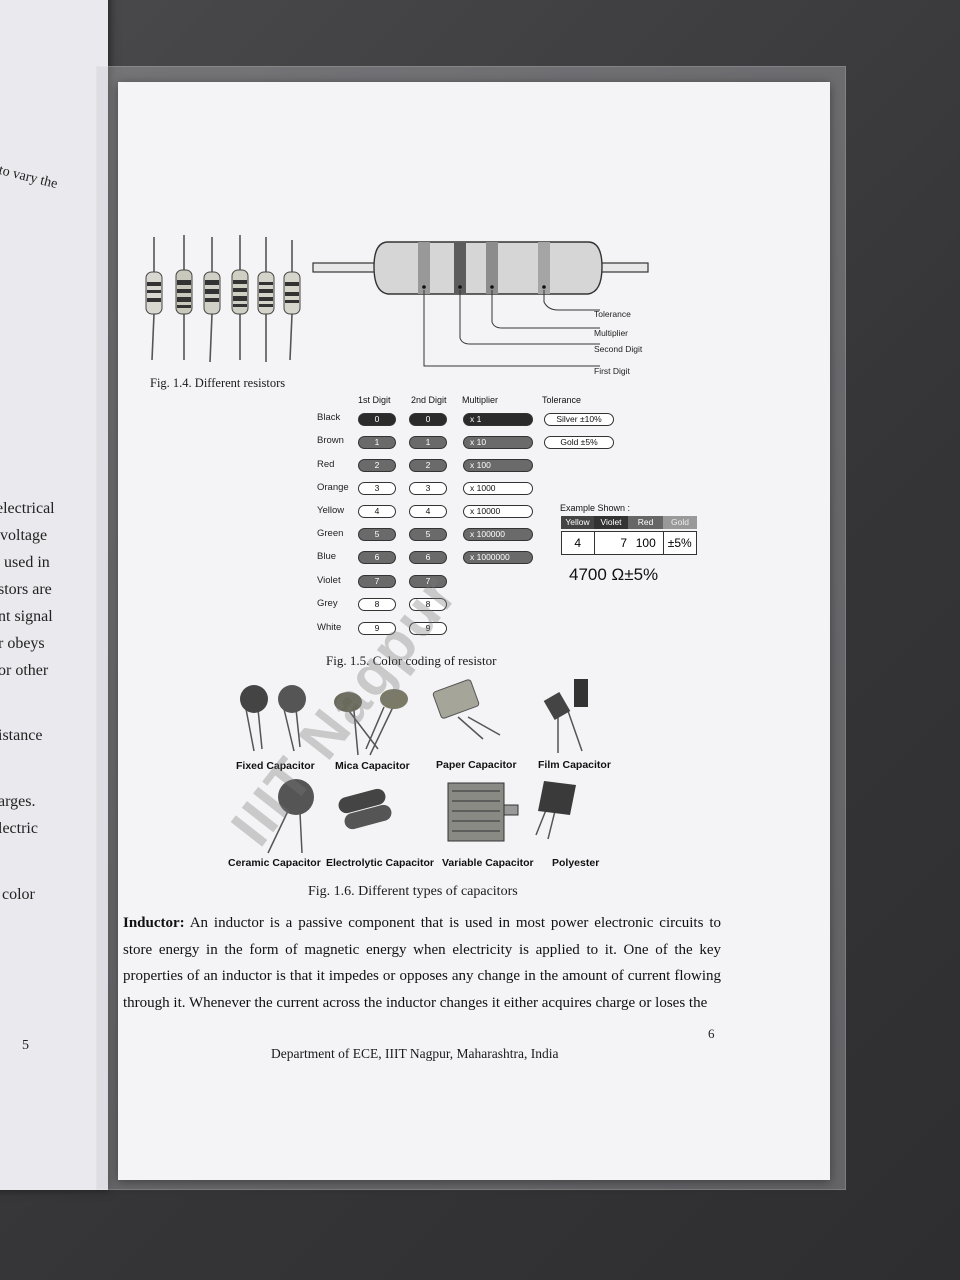 This screenshot has height=1280, width=960. I want to click on label-electrolytic-capacitor: Electrolytic Capacitor, so click(380, 863).